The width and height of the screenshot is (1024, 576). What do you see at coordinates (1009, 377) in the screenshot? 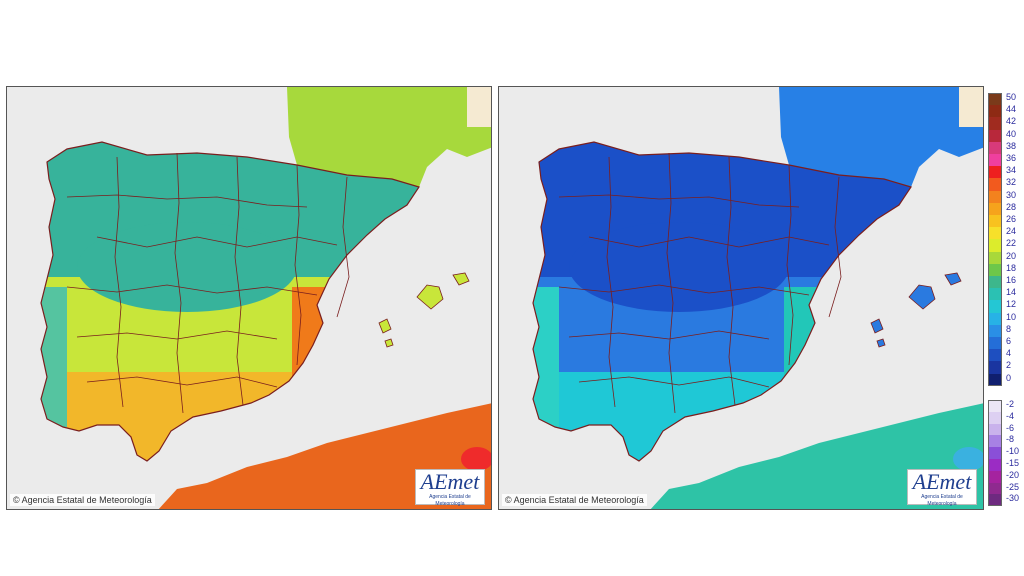
I see `legend-label: 0` at bounding box center [1009, 377].